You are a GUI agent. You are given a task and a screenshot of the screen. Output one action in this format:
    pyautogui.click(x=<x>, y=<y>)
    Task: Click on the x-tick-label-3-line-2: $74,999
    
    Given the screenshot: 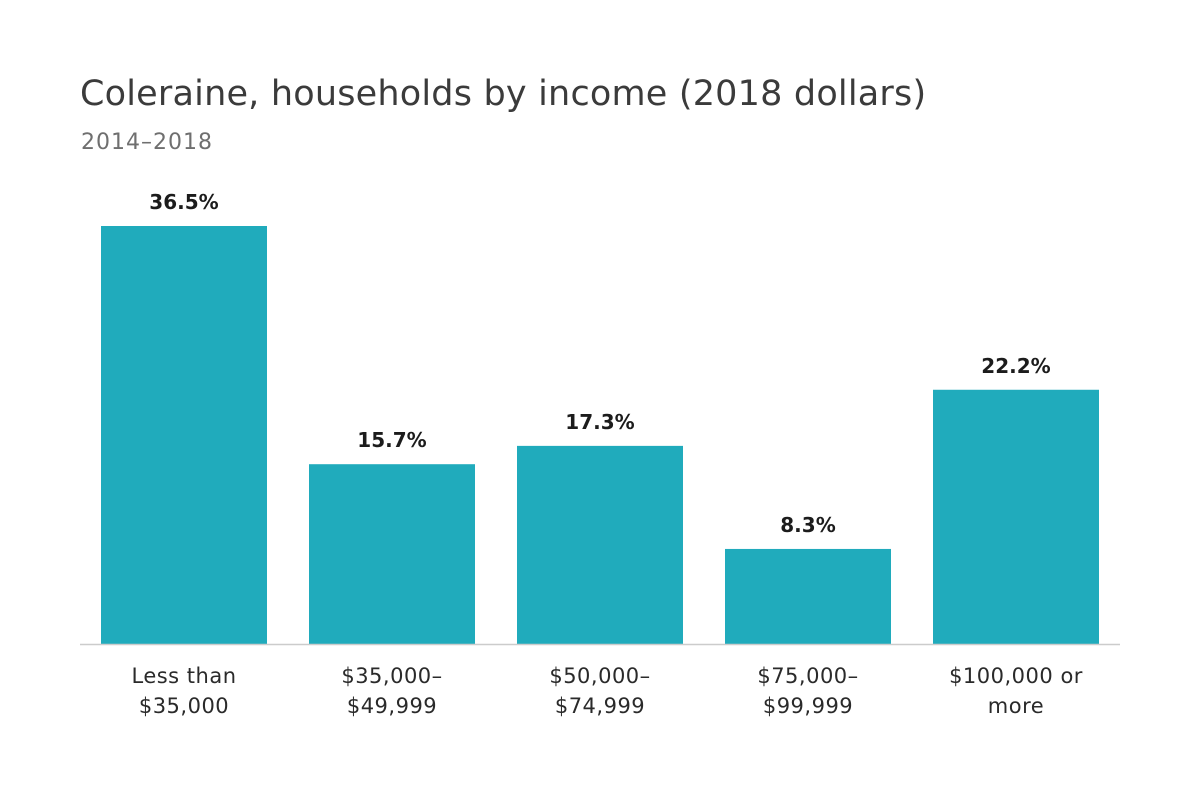 What is the action you would take?
    pyautogui.click(x=600, y=706)
    